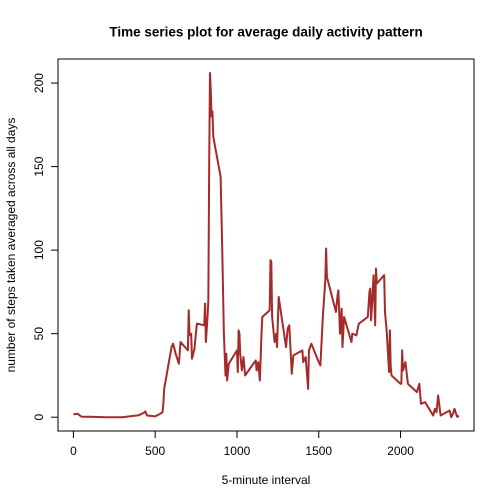  I want to click on x-tick-label: 0, so click(73, 451).